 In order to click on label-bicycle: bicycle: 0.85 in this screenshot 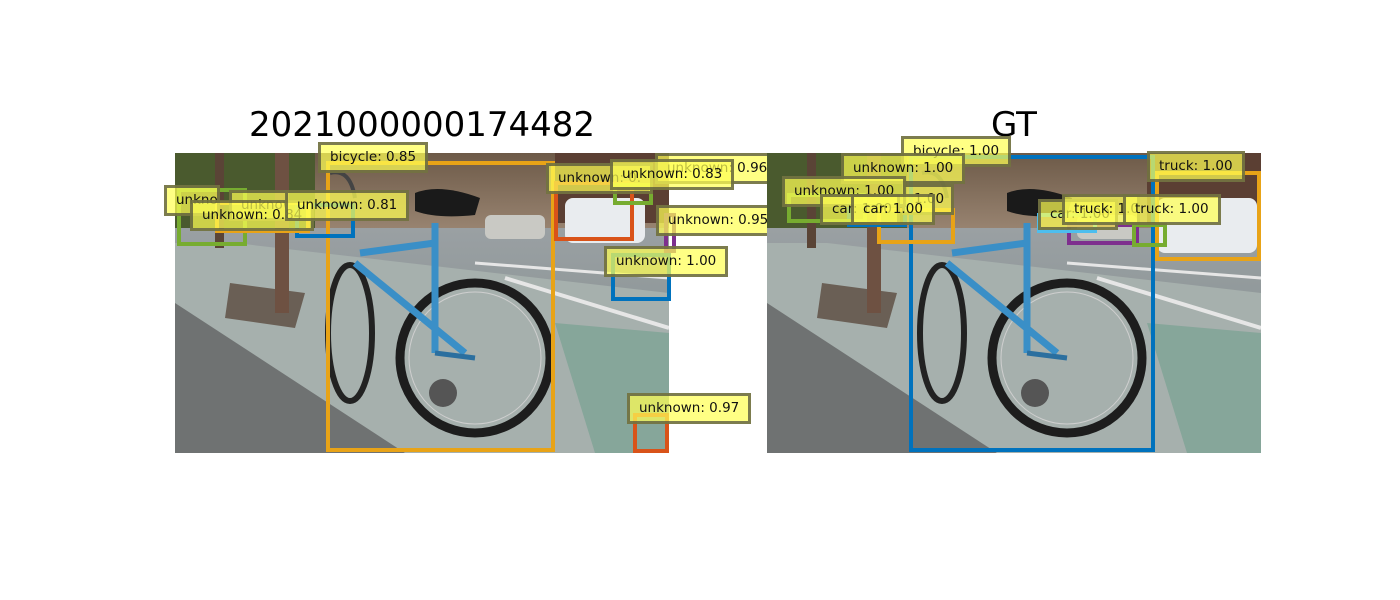, I will do `click(373, 157)`.